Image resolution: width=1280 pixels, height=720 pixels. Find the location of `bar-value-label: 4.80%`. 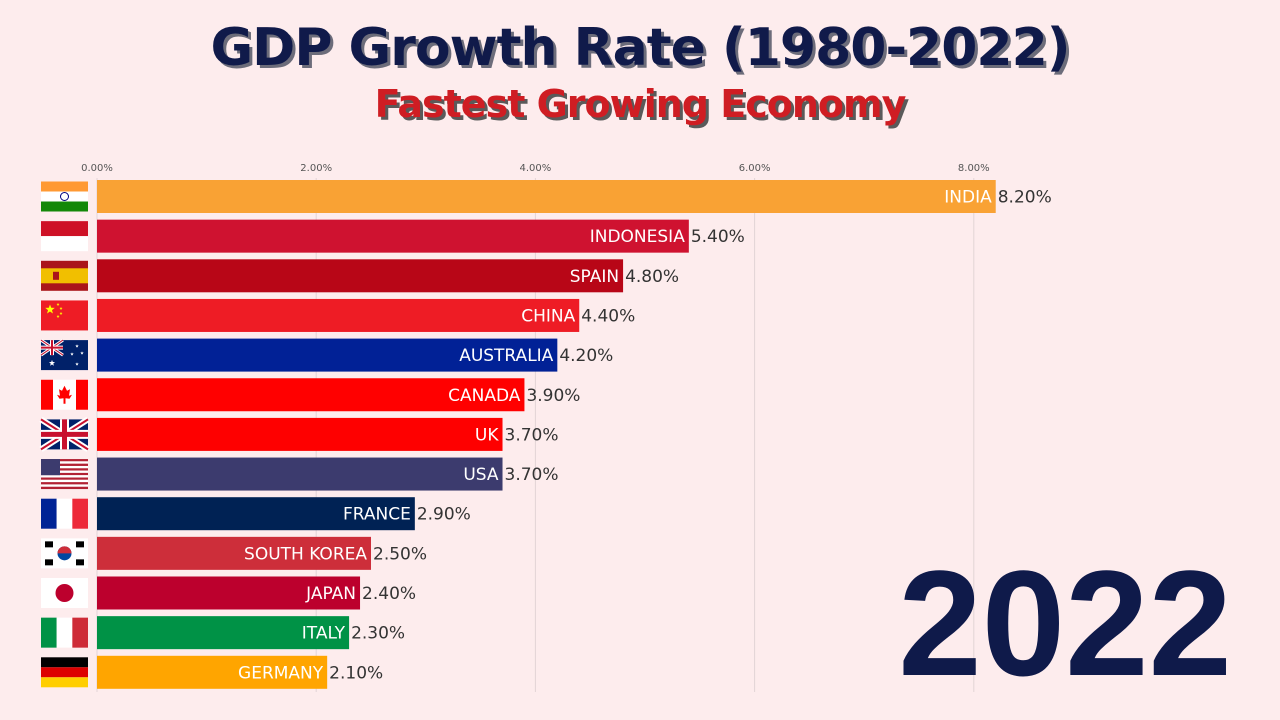

bar-value-label: 4.80% is located at coordinates (652, 277).